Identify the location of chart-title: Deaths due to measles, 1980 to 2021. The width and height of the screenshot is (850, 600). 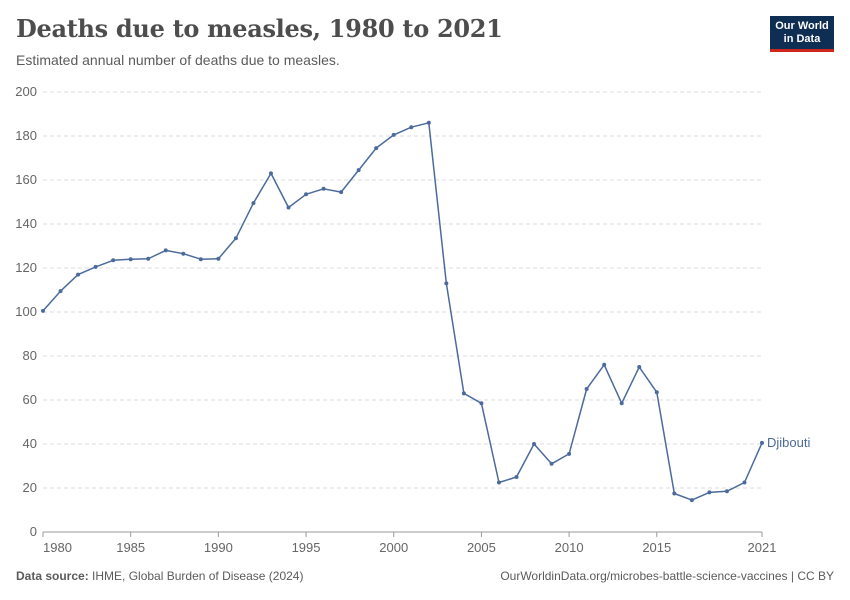
(259, 28).